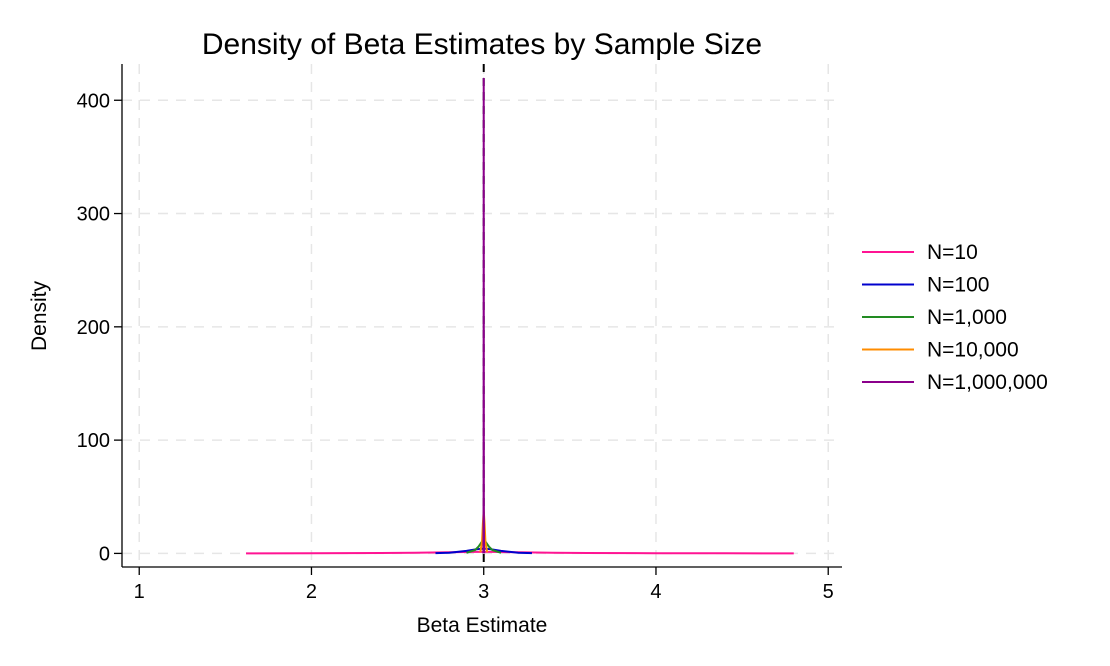 This screenshot has height=666, width=1110. Describe the element at coordinates (482, 625) in the screenshot. I see `x-axis-title: Beta Estimate` at that location.